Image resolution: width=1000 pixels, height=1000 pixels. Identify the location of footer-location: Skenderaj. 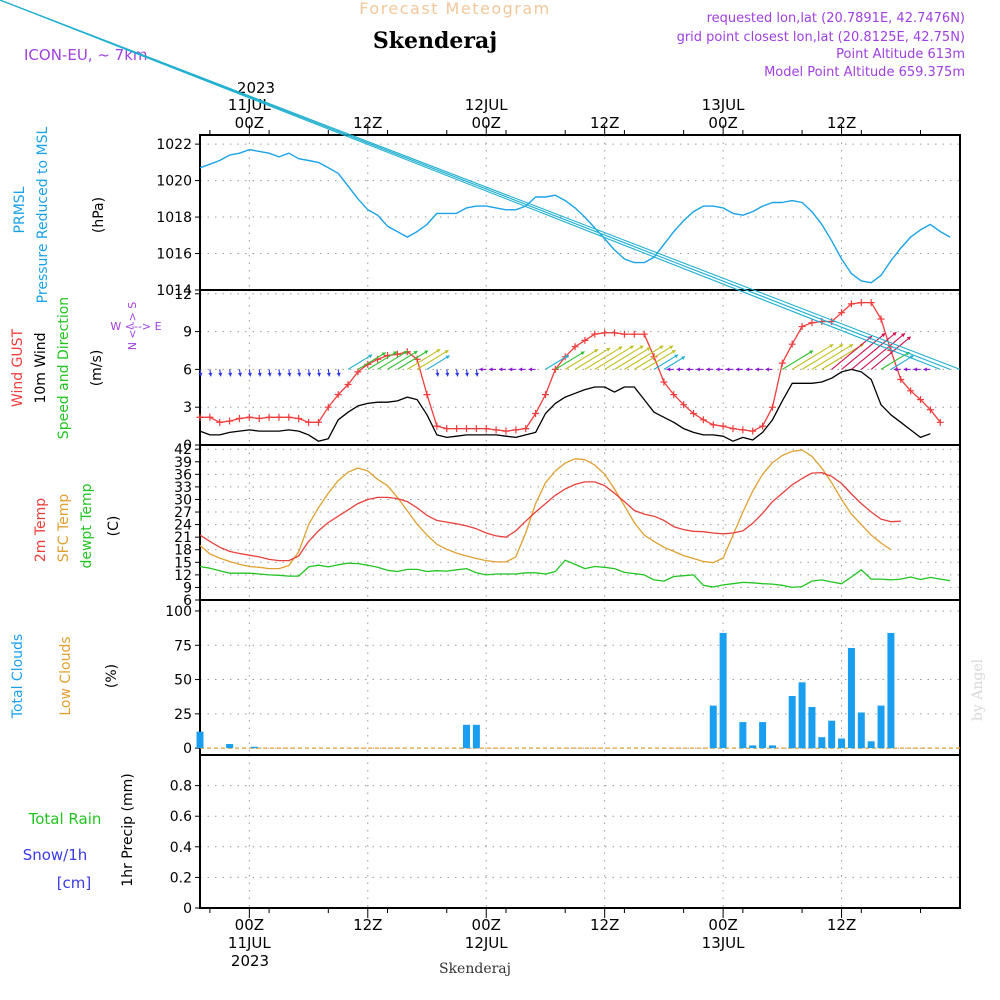
(475, 969).